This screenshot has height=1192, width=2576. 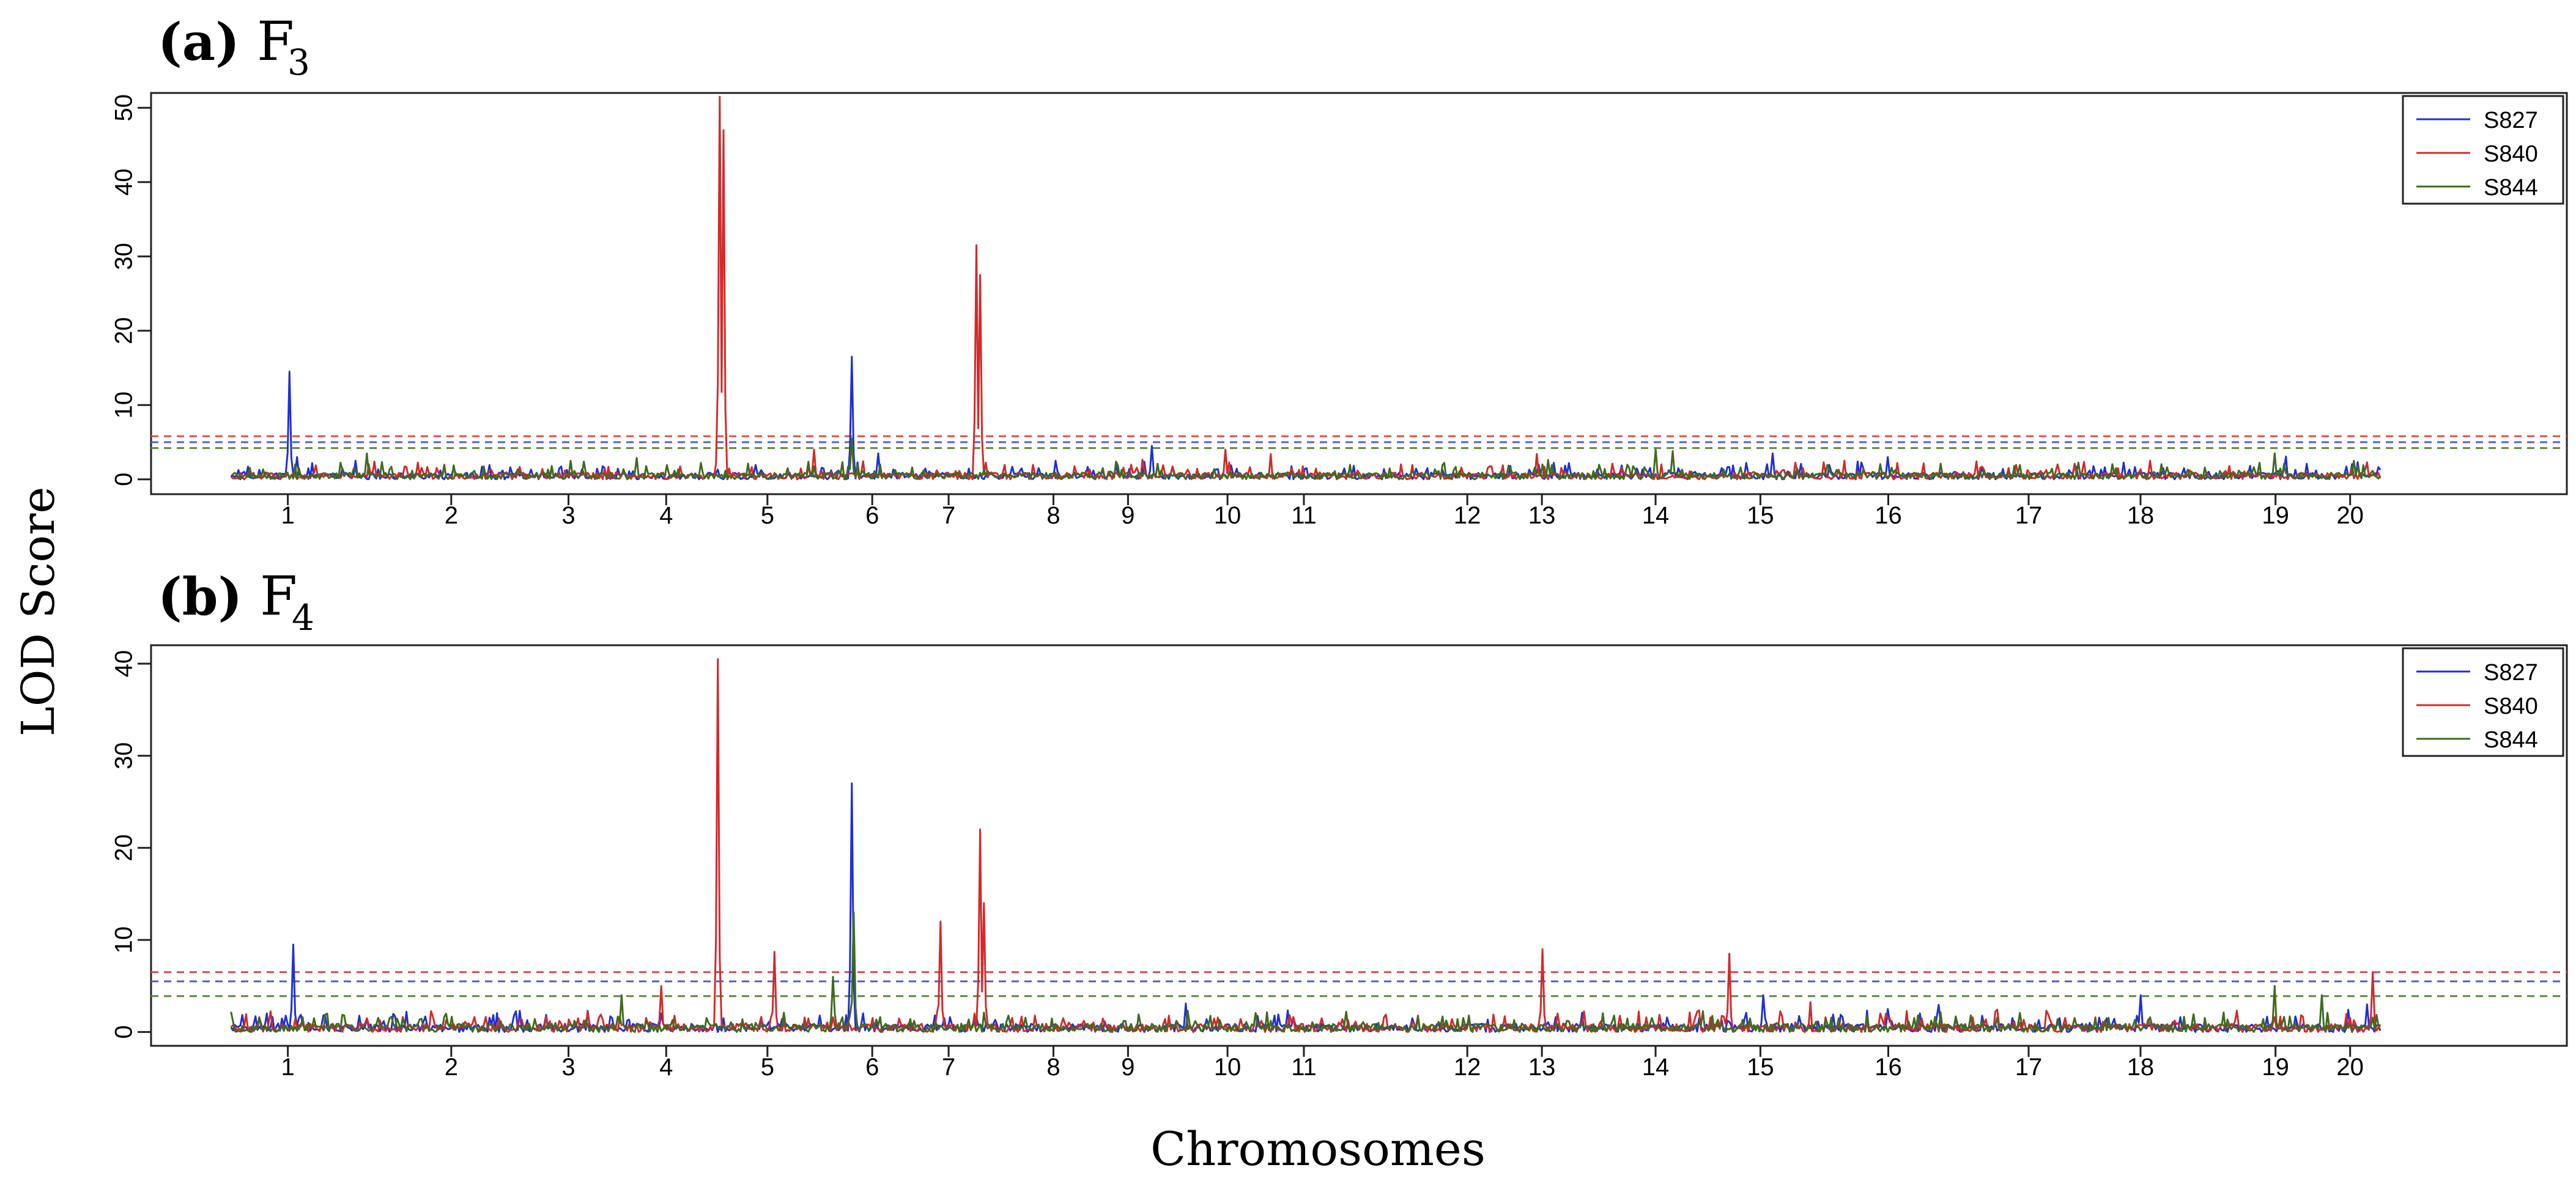 What do you see at coordinates (303, 618) in the screenshot?
I see `panel-title-sub-b: 4` at bounding box center [303, 618].